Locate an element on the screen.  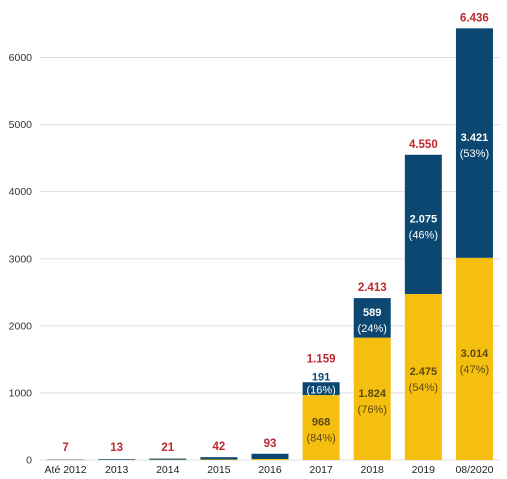
y-axis: 0 1000 2000 3000 4000 5000 6000 is located at coordinates (21, 259).